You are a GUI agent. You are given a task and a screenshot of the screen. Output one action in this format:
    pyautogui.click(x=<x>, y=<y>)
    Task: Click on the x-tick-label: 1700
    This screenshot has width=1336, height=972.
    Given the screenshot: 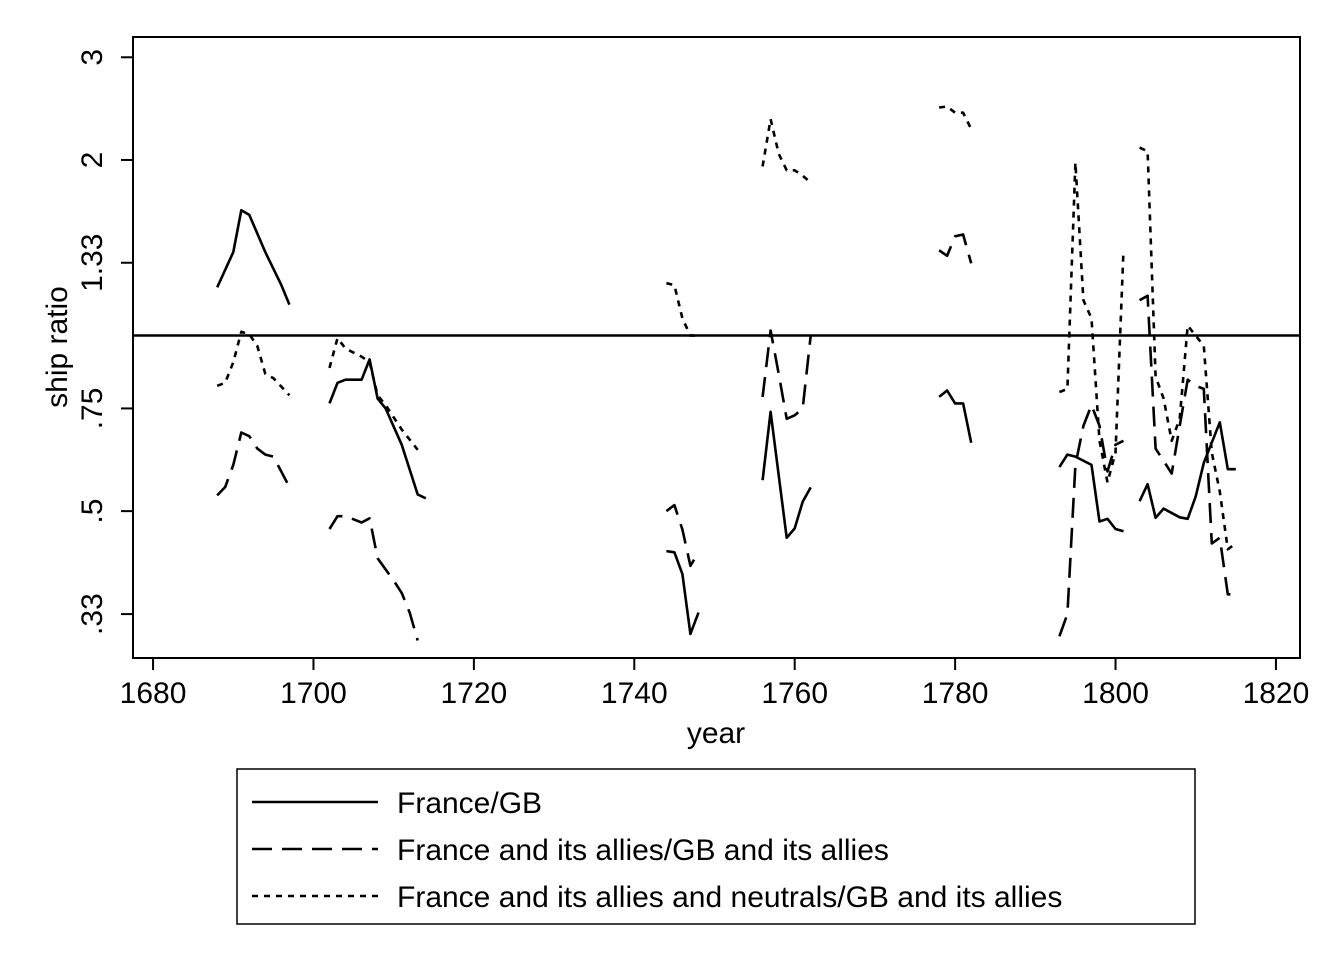 What is the action you would take?
    pyautogui.click(x=313, y=693)
    